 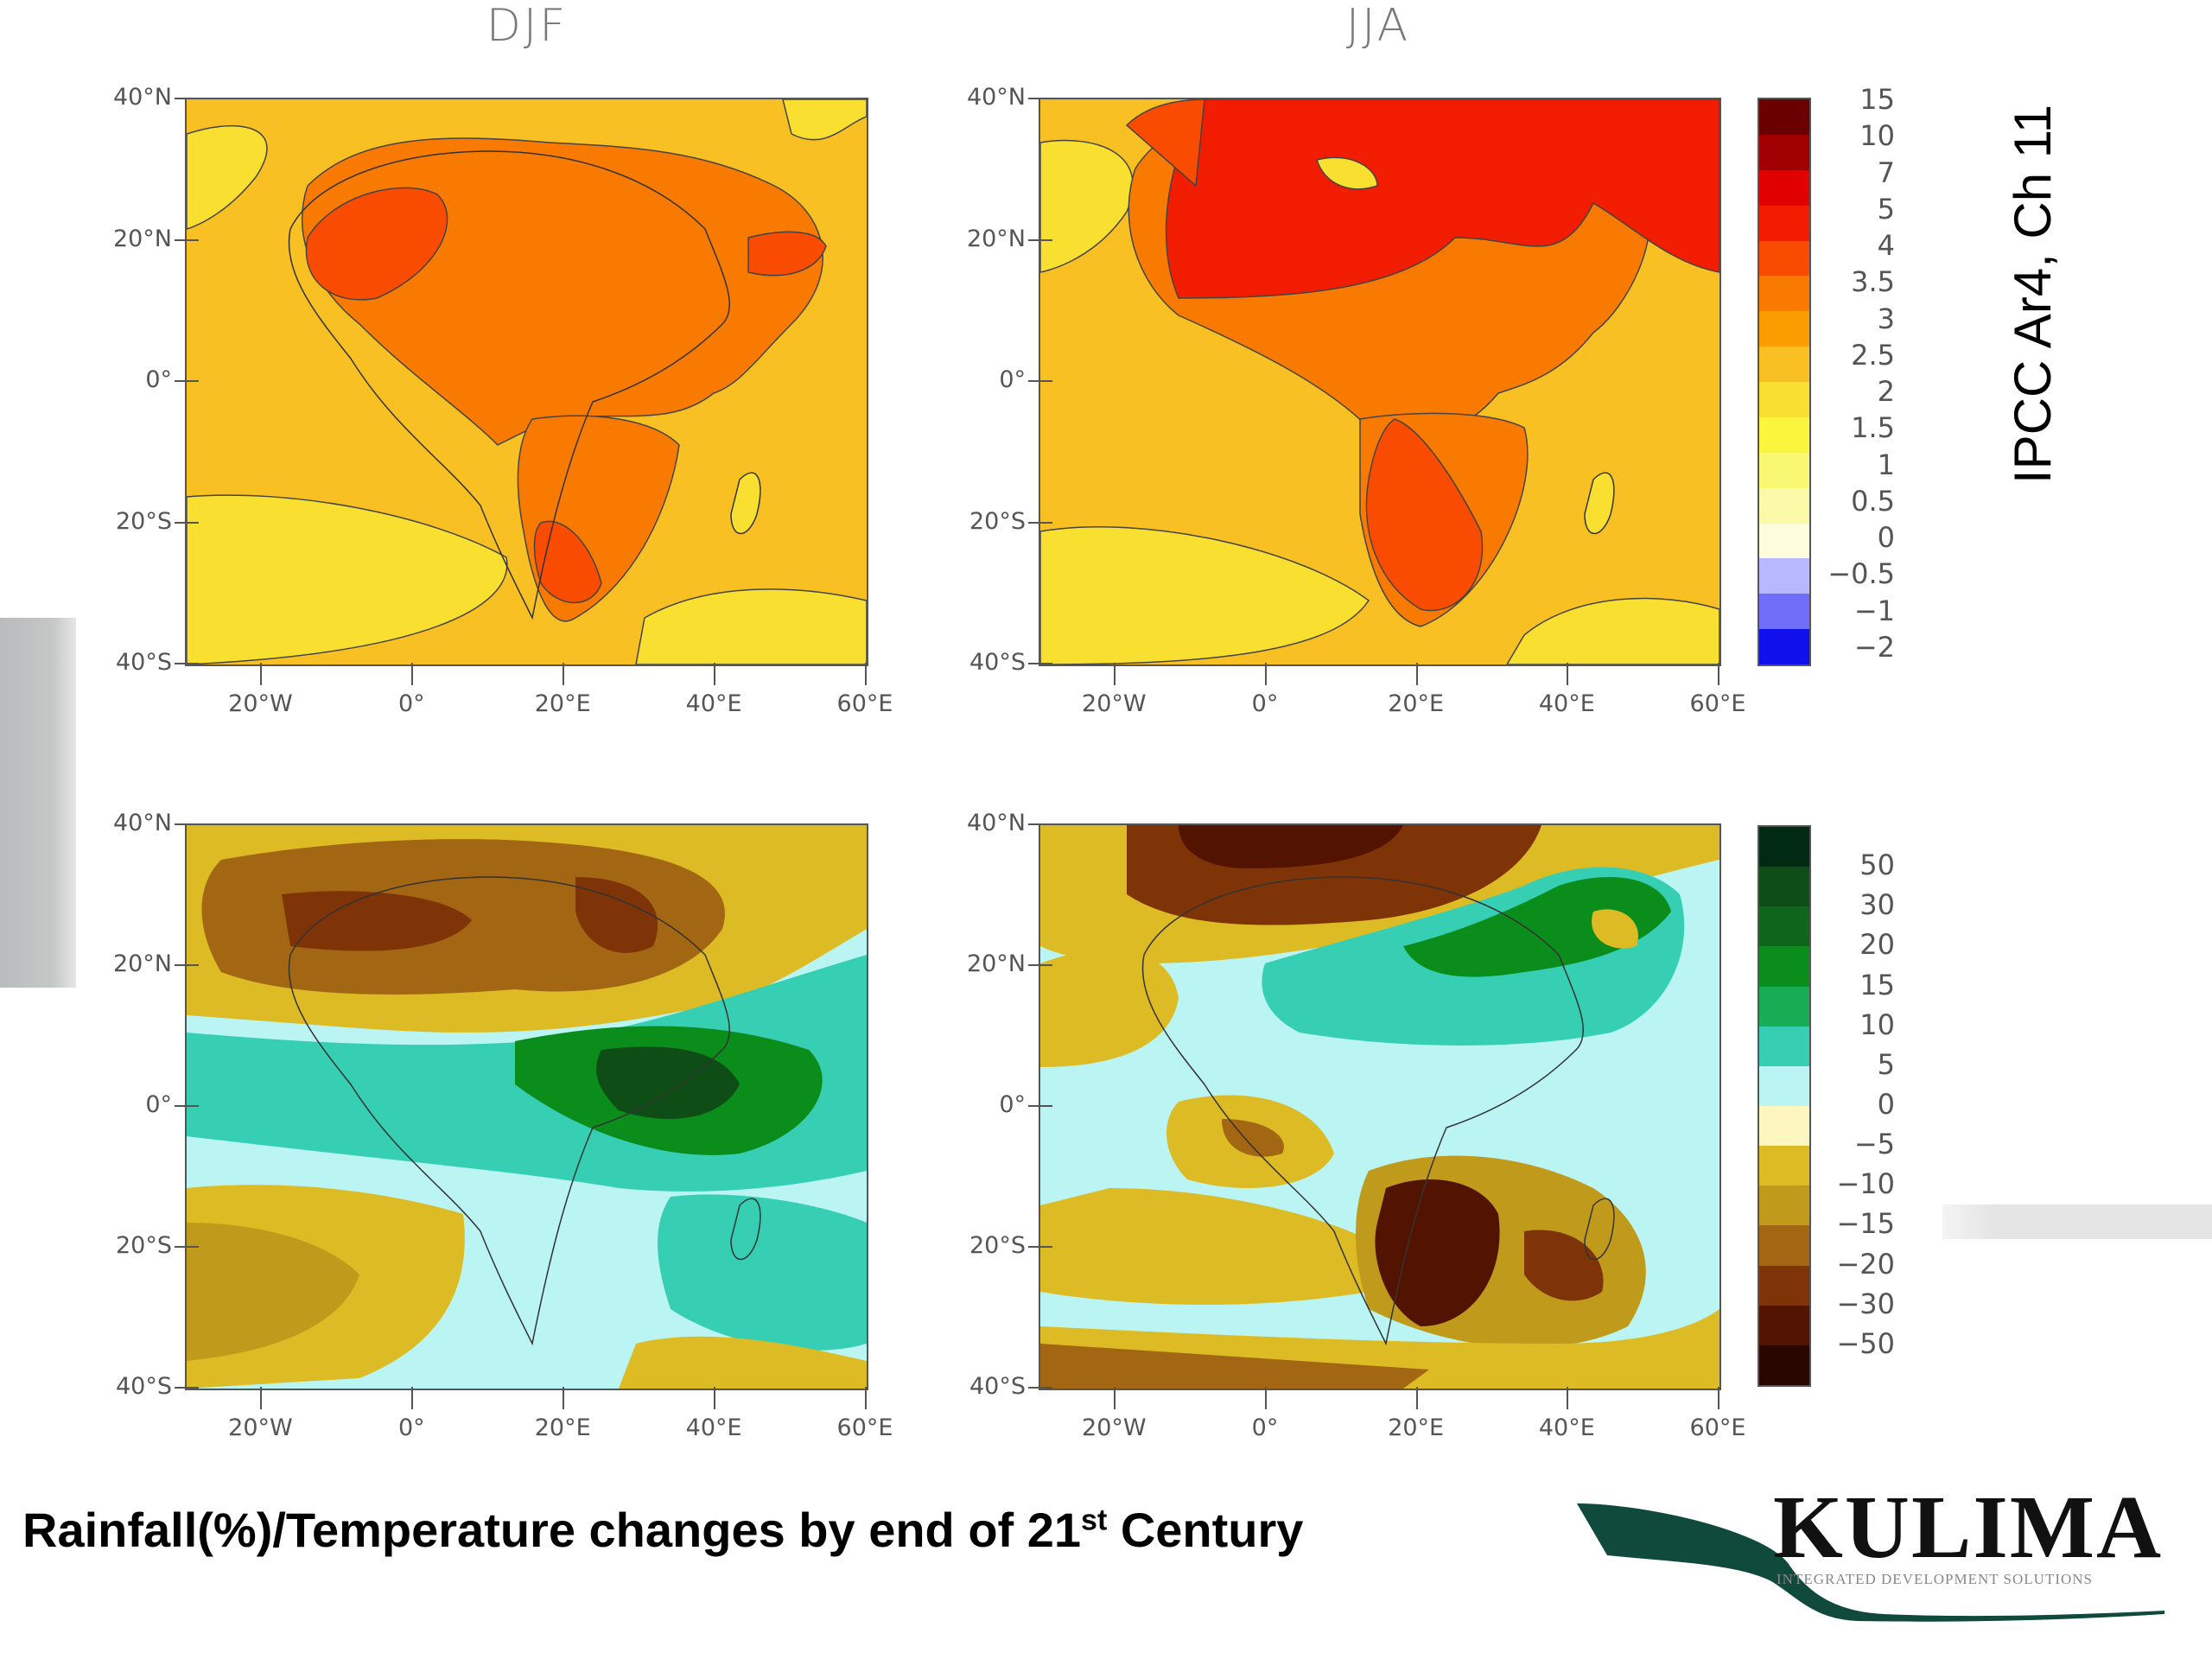 What do you see at coordinates (1205, 1530) in the screenshot?
I see `footer-end: Century` at bounding box center [1205, 1530].